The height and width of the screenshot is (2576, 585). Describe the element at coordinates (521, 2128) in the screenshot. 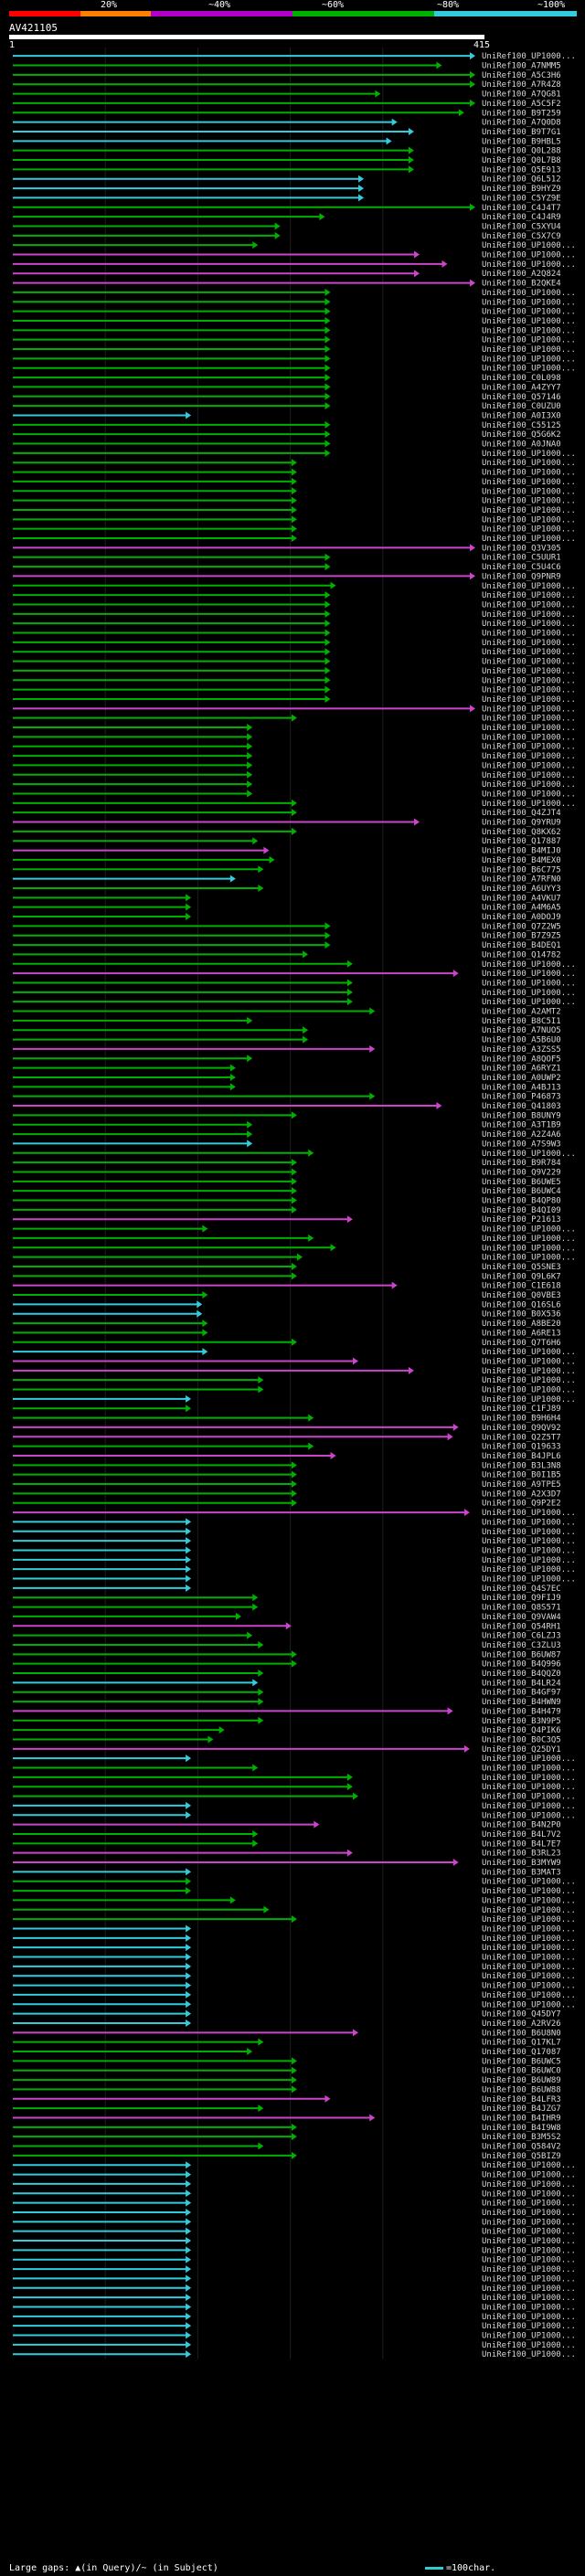

I see `hit-label: UniRef100_B4I9W8` at that location.